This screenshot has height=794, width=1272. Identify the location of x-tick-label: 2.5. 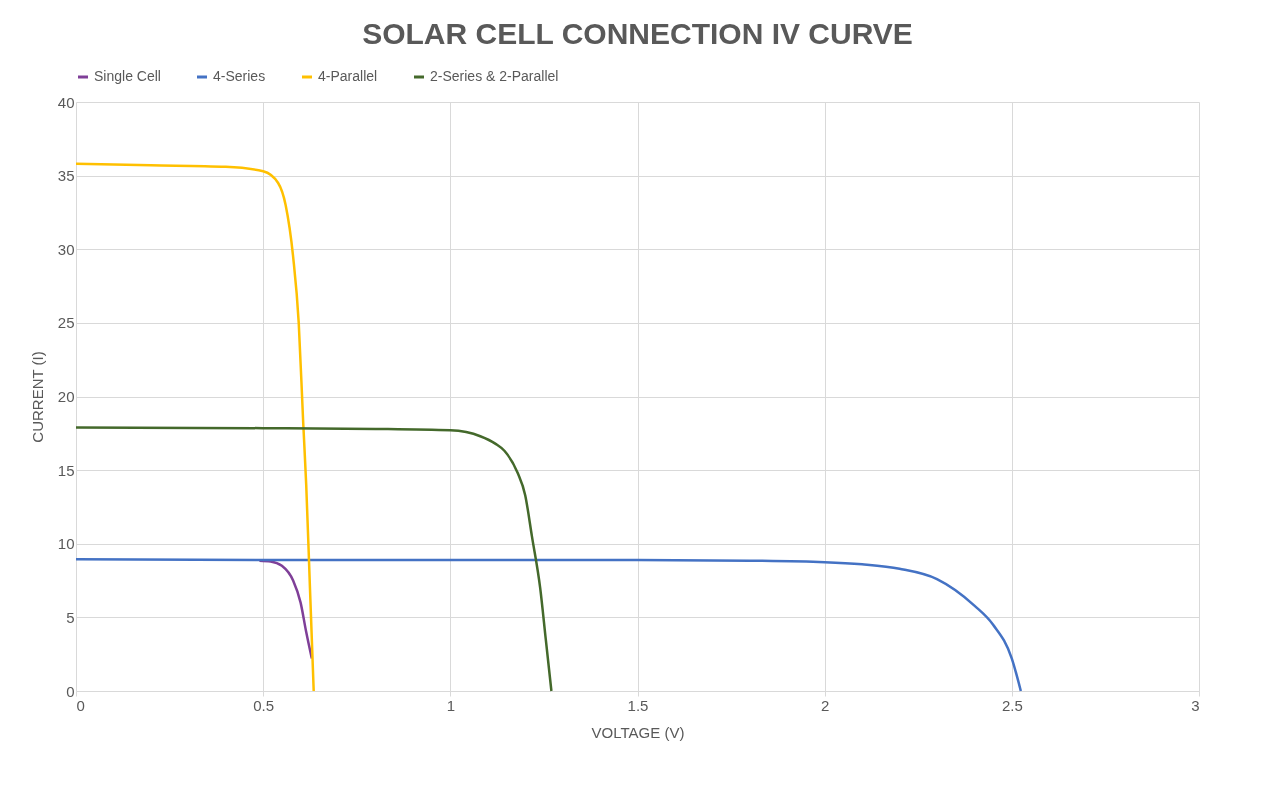
(1012, 705).